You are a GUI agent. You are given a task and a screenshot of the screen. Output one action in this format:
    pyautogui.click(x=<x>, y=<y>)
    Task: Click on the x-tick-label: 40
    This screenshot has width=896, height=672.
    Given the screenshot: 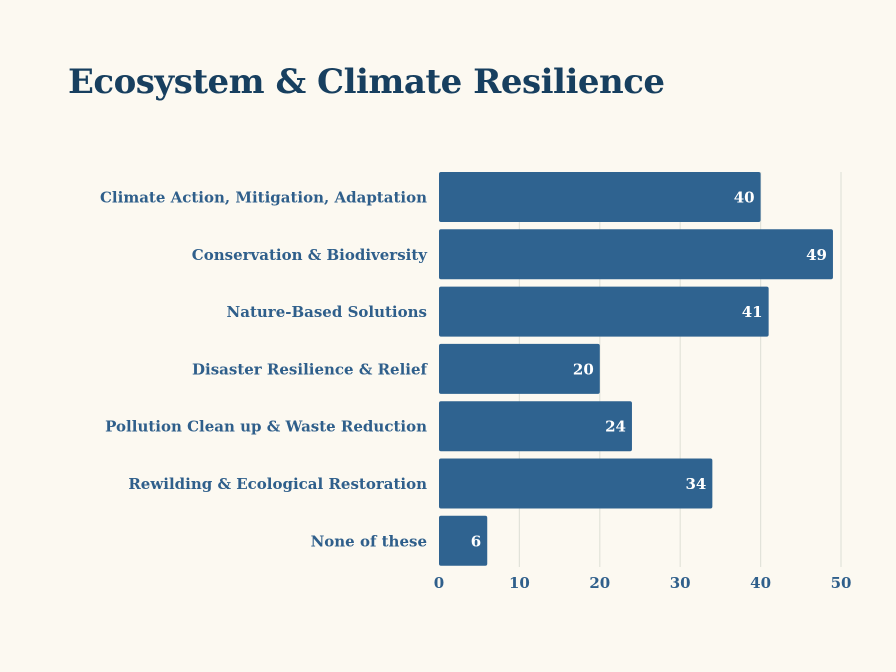 What is the action you would take?
    pyautogui.click(x=760, y=583)
    